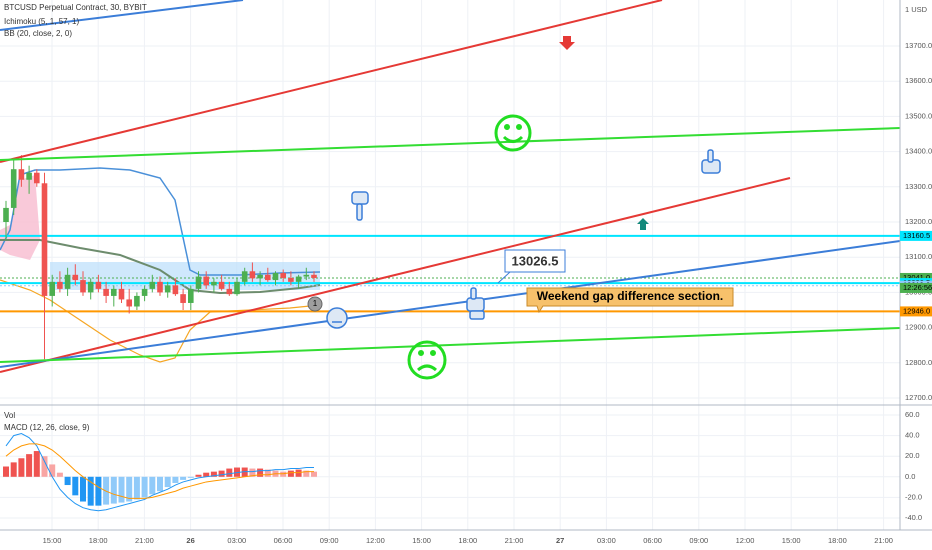  What do you see at coordinates (916, 310) in the screenshot?
I see `price-label: 12946.0` at bounding box center [916, 310].